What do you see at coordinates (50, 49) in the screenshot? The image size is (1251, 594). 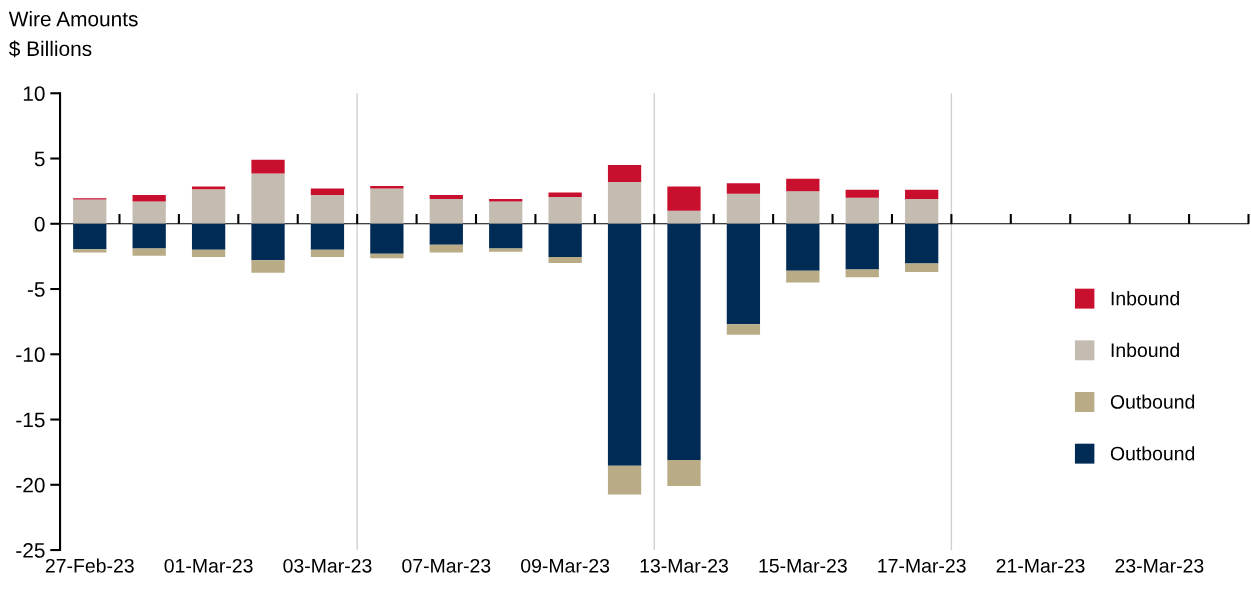 I see `chart-subtitle: $ Billions` at bounding box center [50, 49].